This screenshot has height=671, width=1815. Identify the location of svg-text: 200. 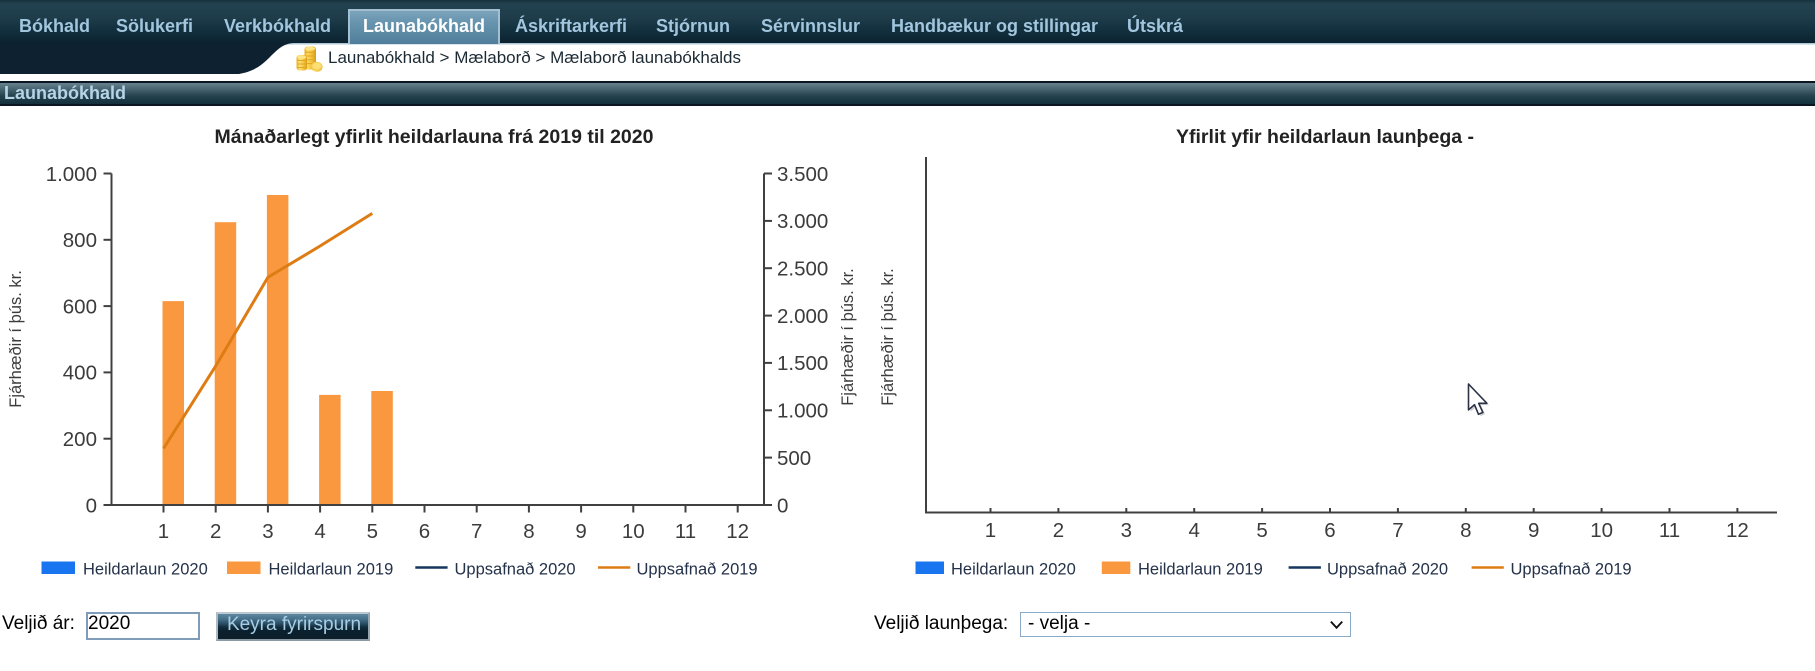
(80, 439).